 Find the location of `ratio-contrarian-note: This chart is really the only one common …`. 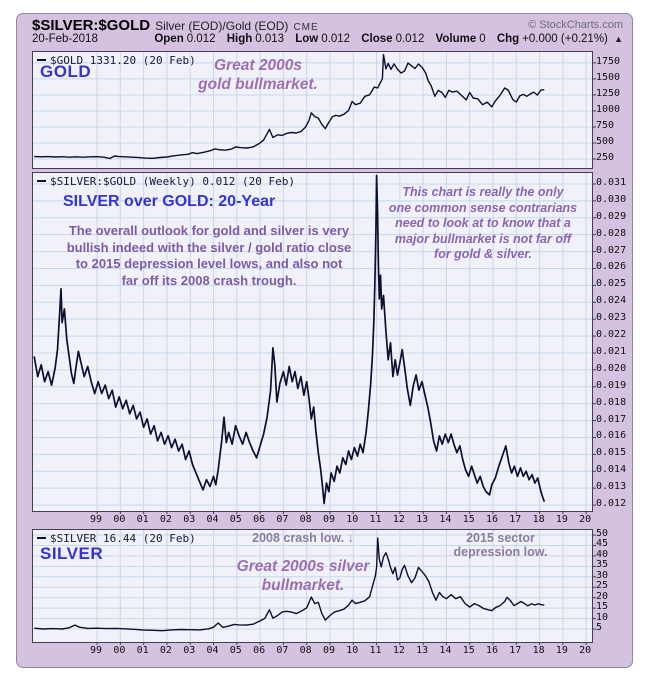

ratio-contrarian-note: This chart is really the only one common … is located at coordinates (483, 224).